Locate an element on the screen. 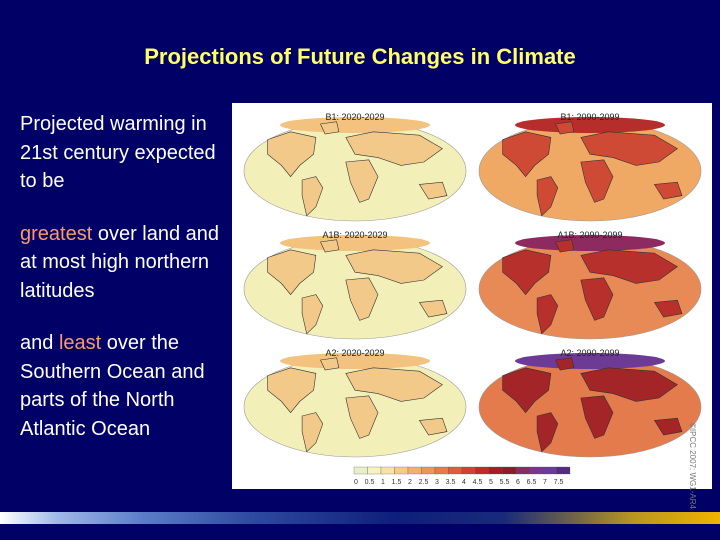 This screenshot has height=540, width=720. copyright-text: ©IPCC 2007: WG1-AR4 is located at coordinates (692, 466).